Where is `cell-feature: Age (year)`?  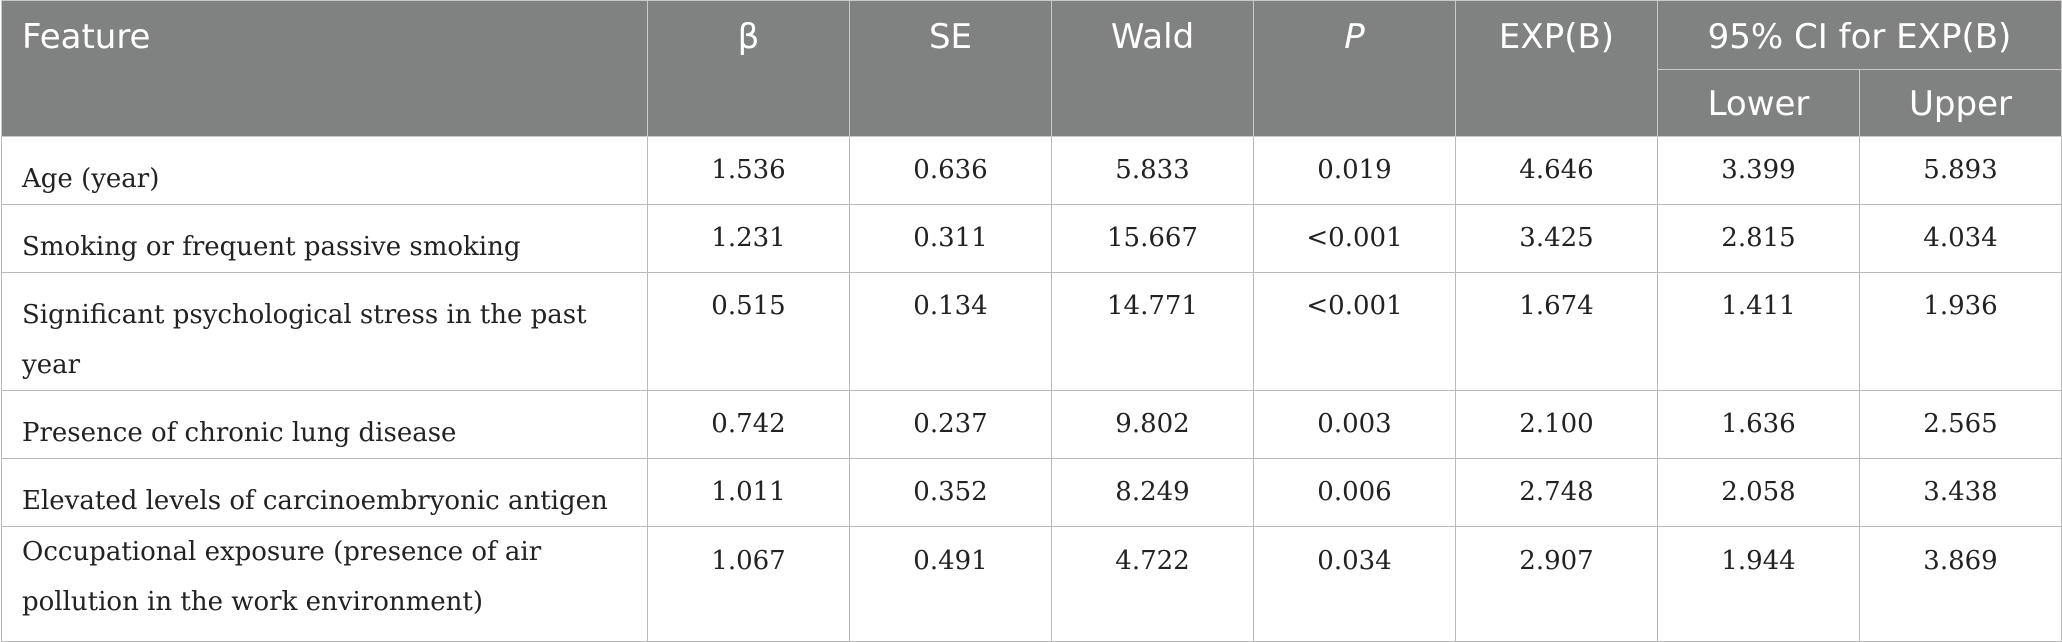 cell-feature: Age (year) is located at coordinates (324, 170).